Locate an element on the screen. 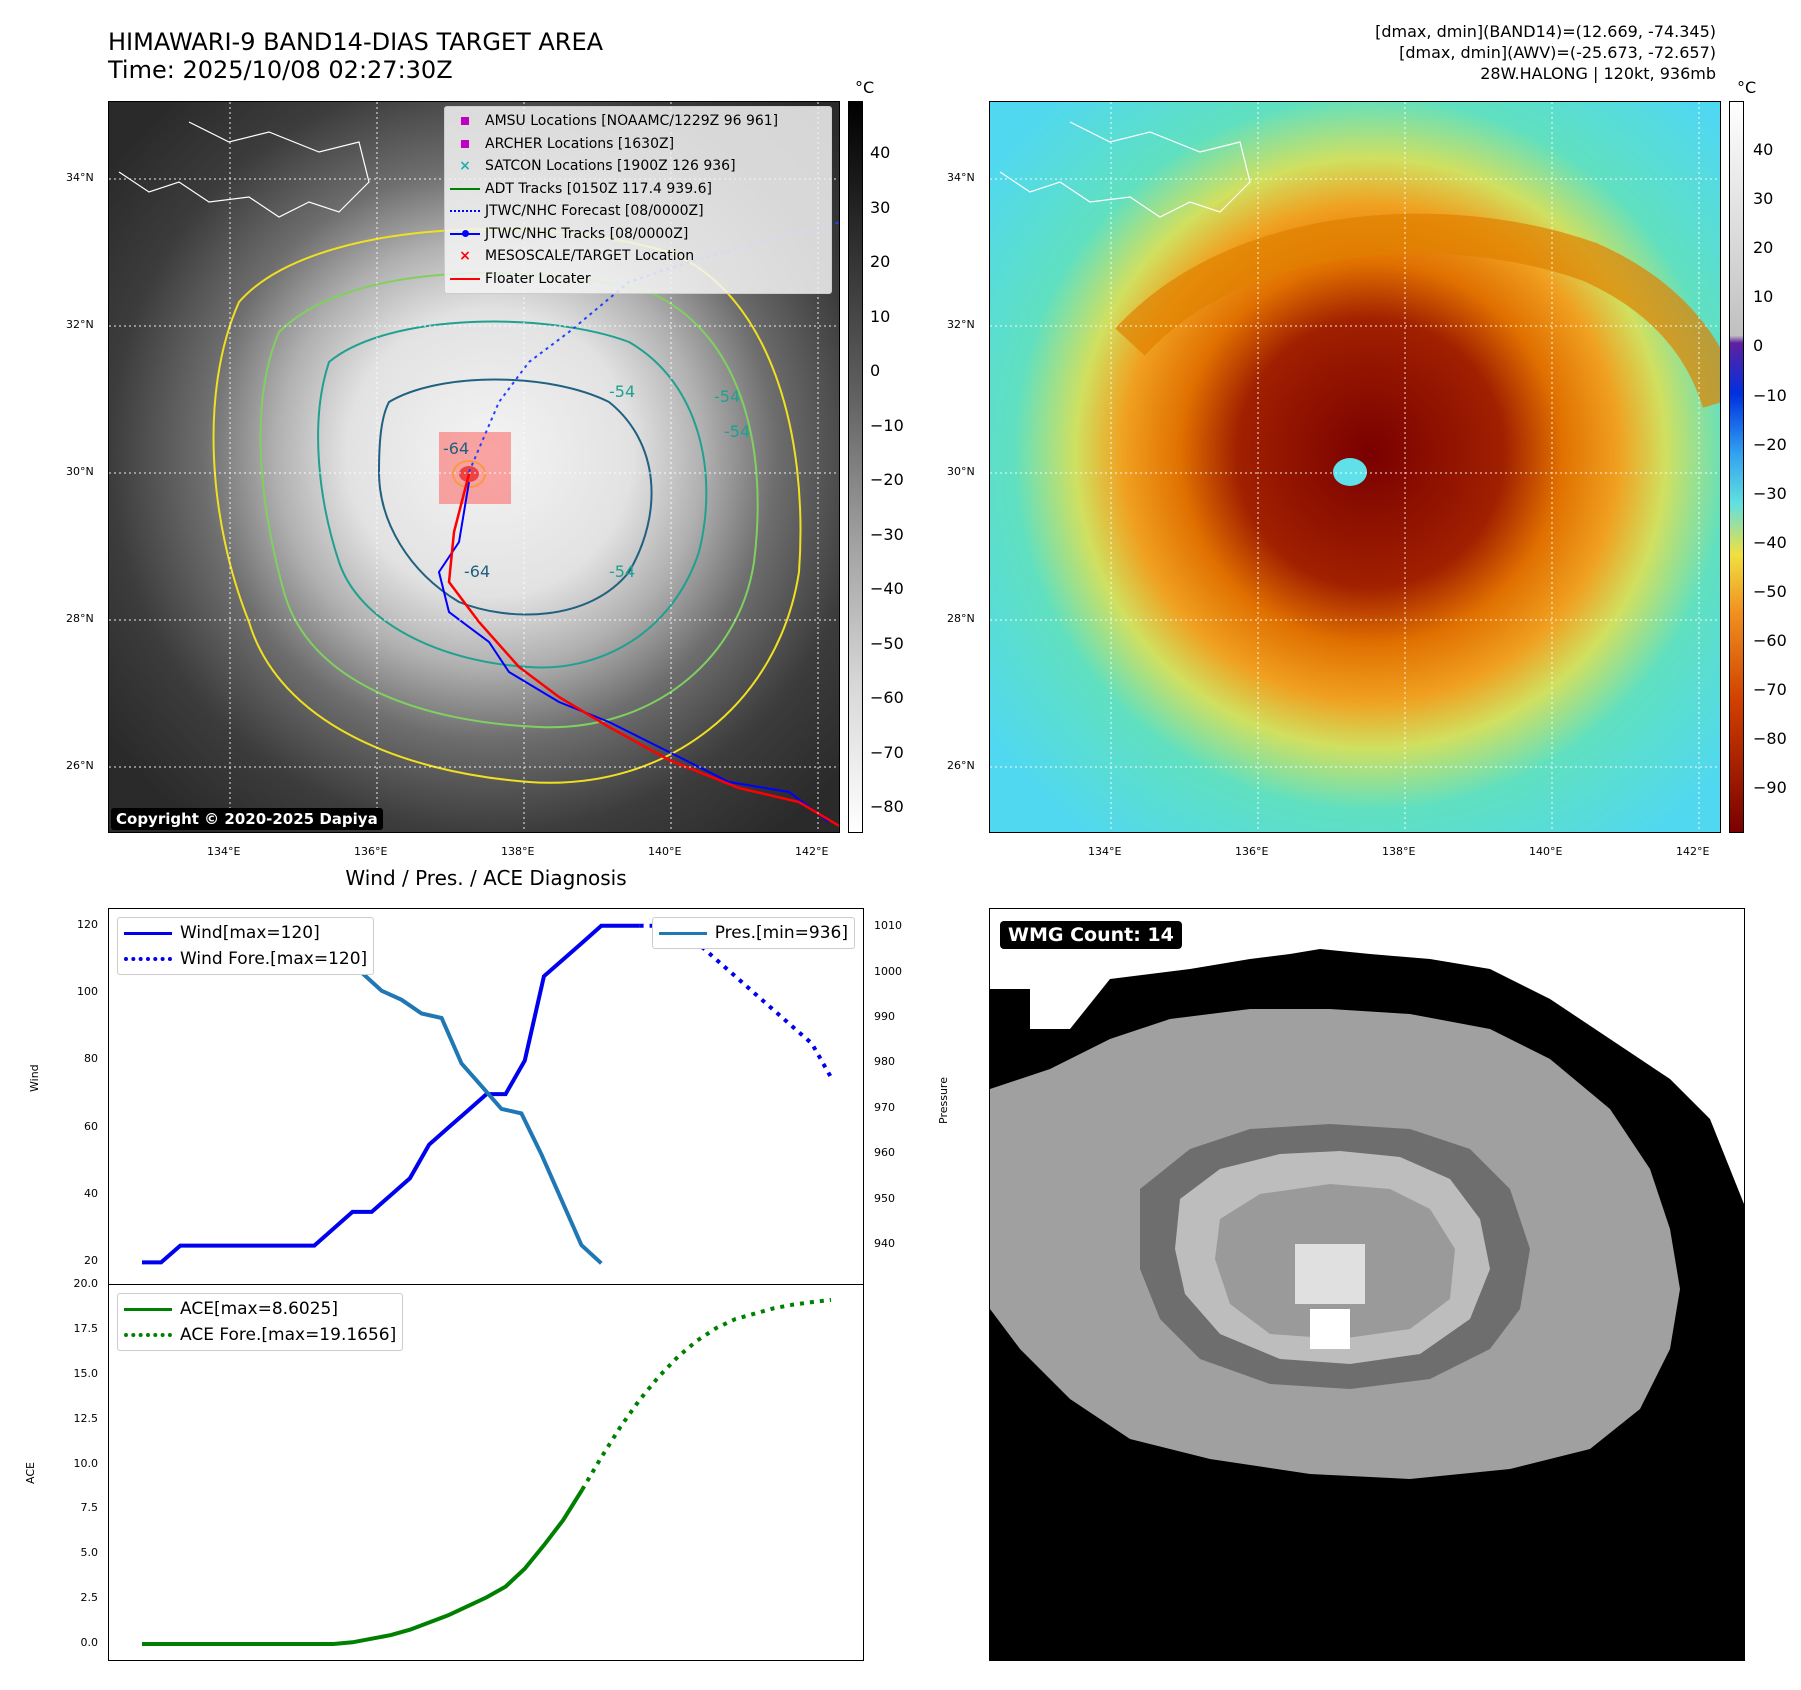 The height and width of the screenshot is (1690, 1801). copyright-badge: Copyright © 2020-2025 Dapiya is located at coordinates (247, 819).